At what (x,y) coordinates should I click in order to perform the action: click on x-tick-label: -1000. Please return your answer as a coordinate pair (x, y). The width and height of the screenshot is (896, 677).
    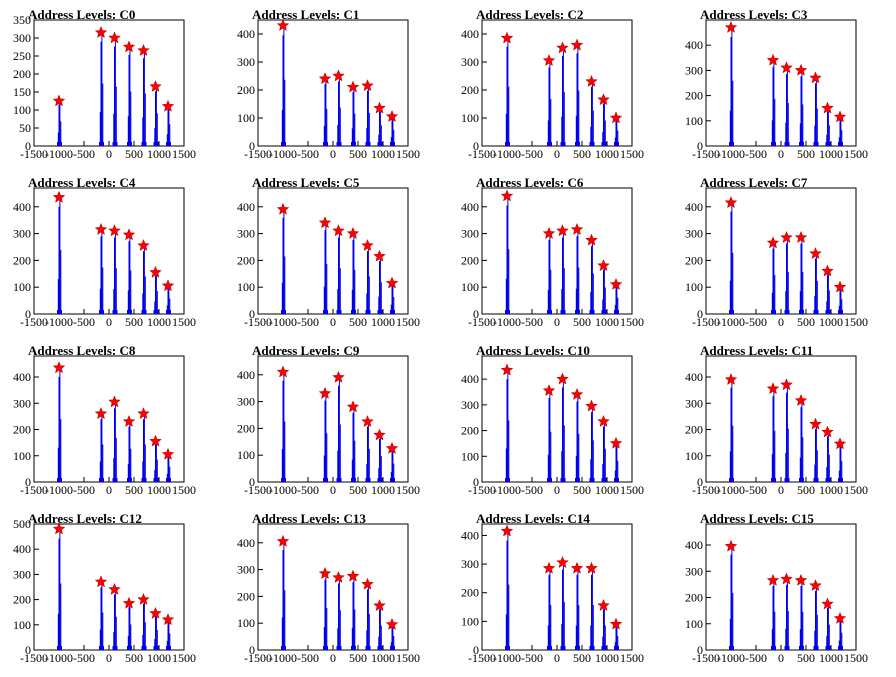
    Looking at the image, I should click on (59, 154).